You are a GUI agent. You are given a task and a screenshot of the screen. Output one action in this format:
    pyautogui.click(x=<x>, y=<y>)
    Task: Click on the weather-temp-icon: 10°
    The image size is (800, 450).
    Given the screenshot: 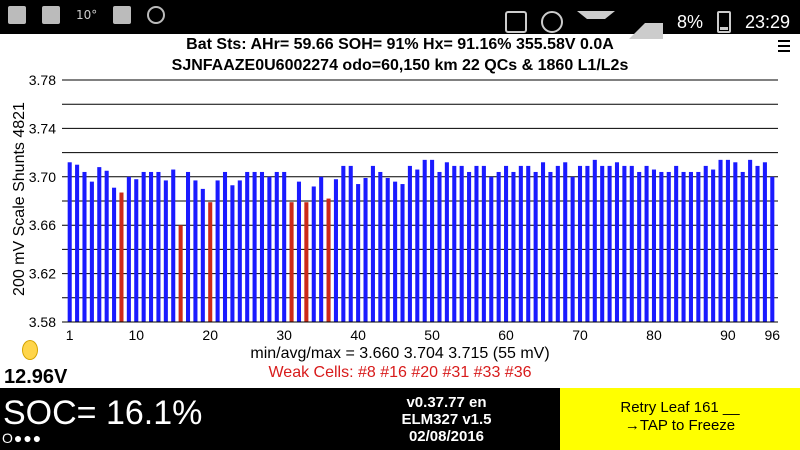 What is the action you would take?
    pyautogui.click(x=87, y=15)
    